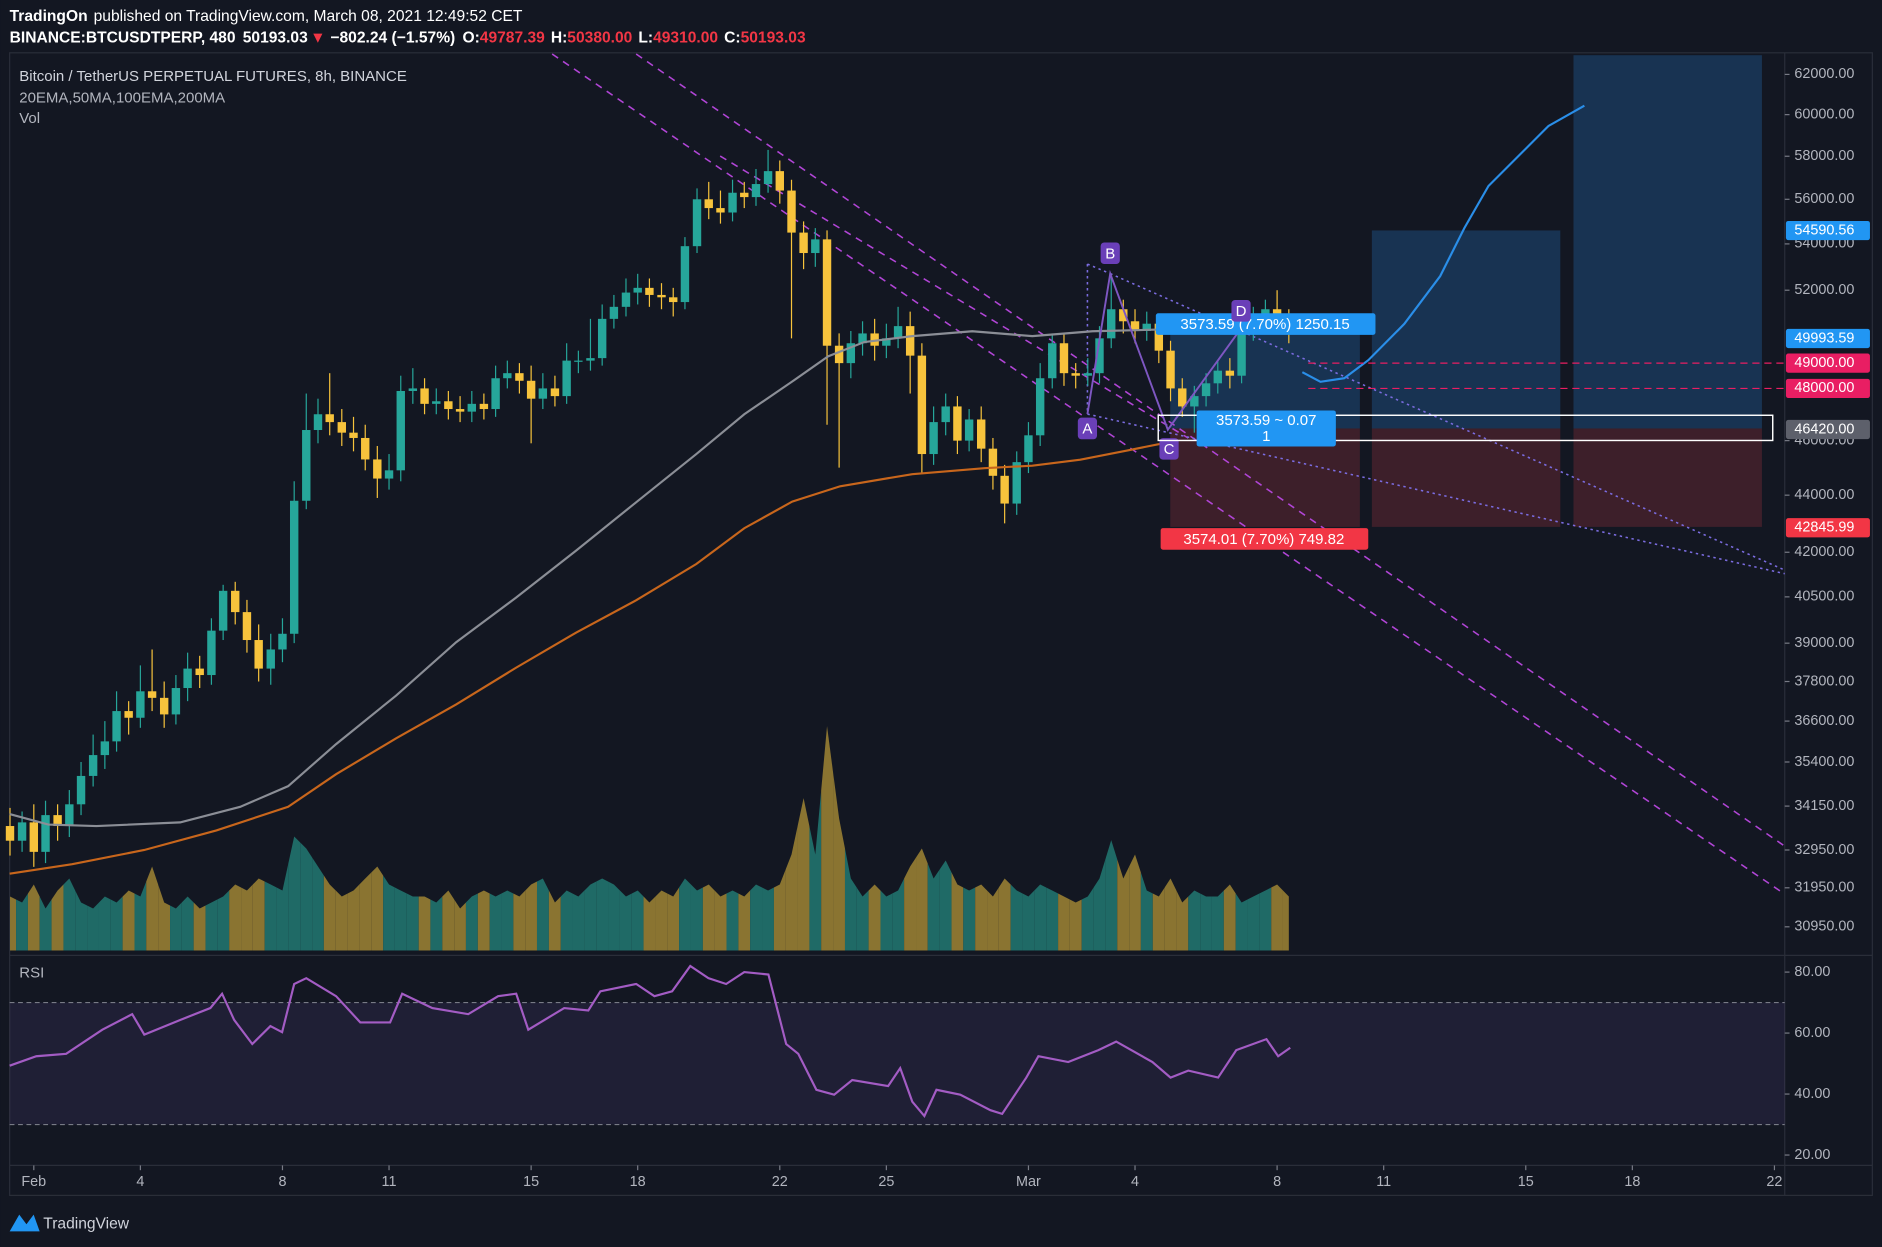 The width and height of the screenshot is (1882, 1247). Describe the element at coordinates (1824, 388) in the screenshot. I see `price-tag-label: 48000.00` at that location.